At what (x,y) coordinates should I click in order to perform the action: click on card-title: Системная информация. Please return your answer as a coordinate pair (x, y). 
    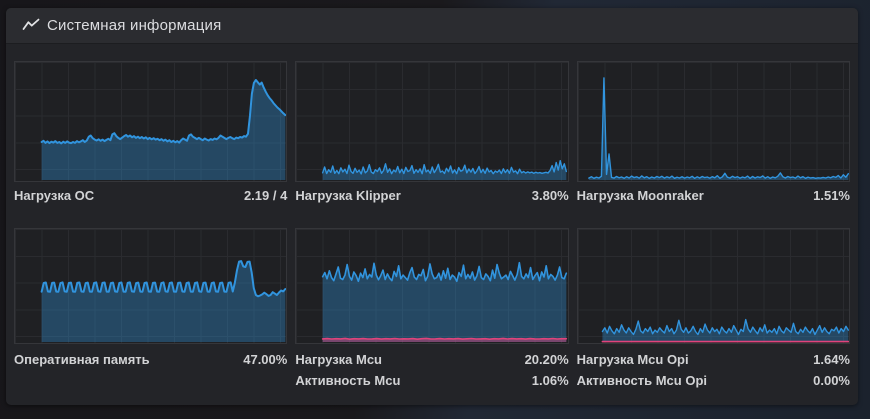
    Looking at the image, I should click on (134, 25).